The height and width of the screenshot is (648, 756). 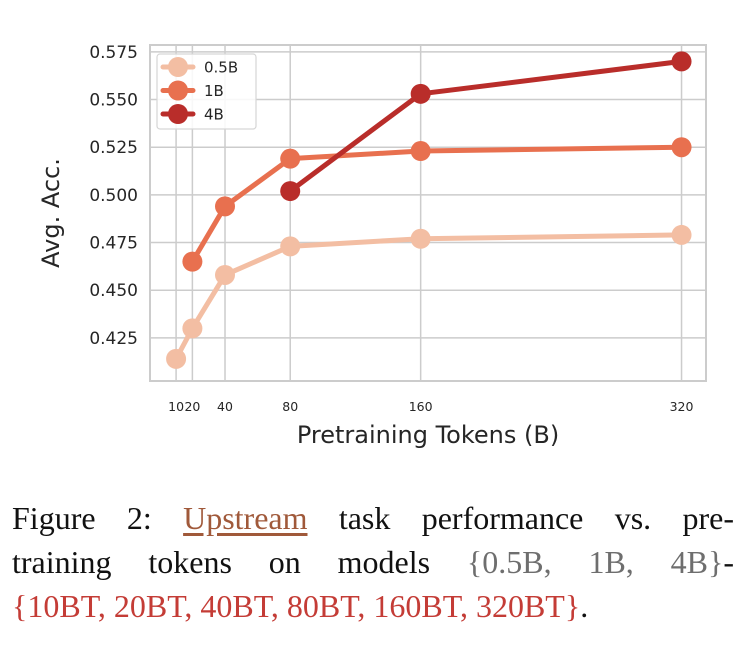 What do you see at coordinates (296, 606) in the screenshot?
I see `caption-tokens: {10BT, 20BT, 40BT, 80BT, 160BT, 320BT}` at bounding box center [296, 606].